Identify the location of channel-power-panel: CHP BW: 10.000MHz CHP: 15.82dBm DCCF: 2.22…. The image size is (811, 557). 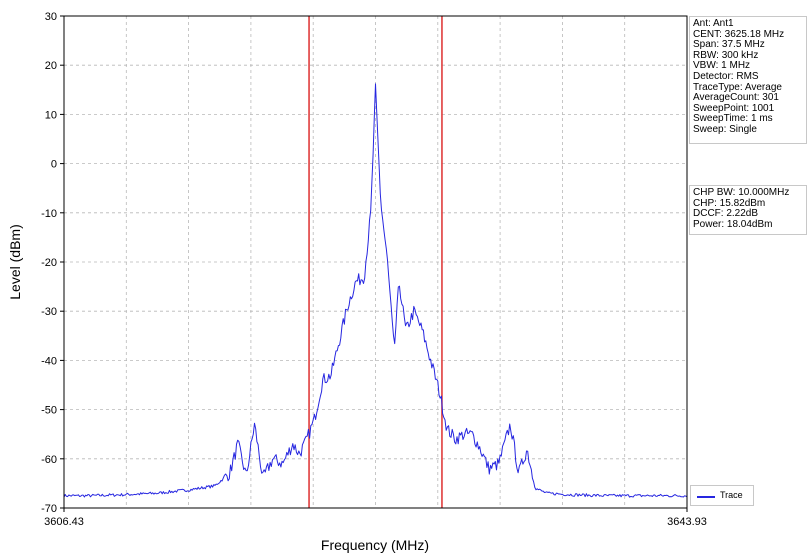
(748, 210).